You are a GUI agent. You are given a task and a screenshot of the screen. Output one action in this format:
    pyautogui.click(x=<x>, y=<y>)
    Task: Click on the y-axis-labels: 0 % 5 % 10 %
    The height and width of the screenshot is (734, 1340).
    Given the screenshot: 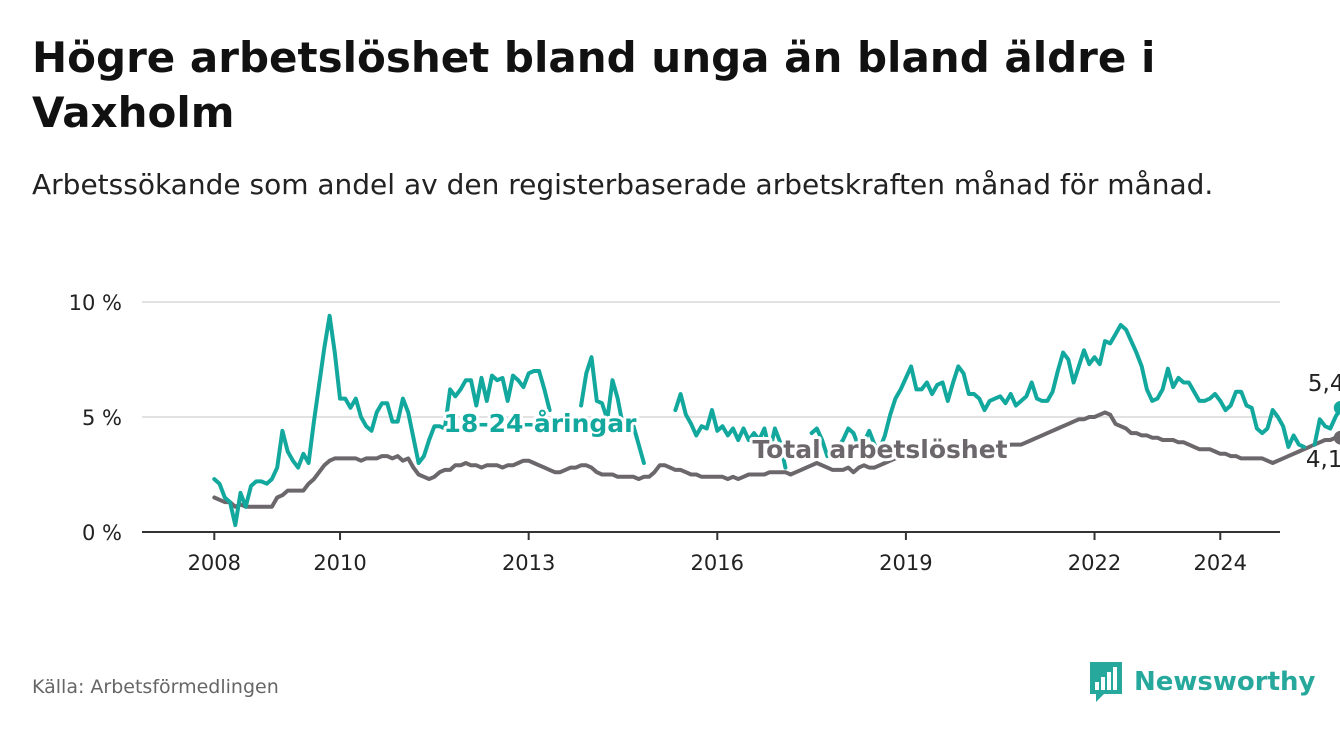 What is the action you would take?
    pyautogui.click(x=95, y=418)
    